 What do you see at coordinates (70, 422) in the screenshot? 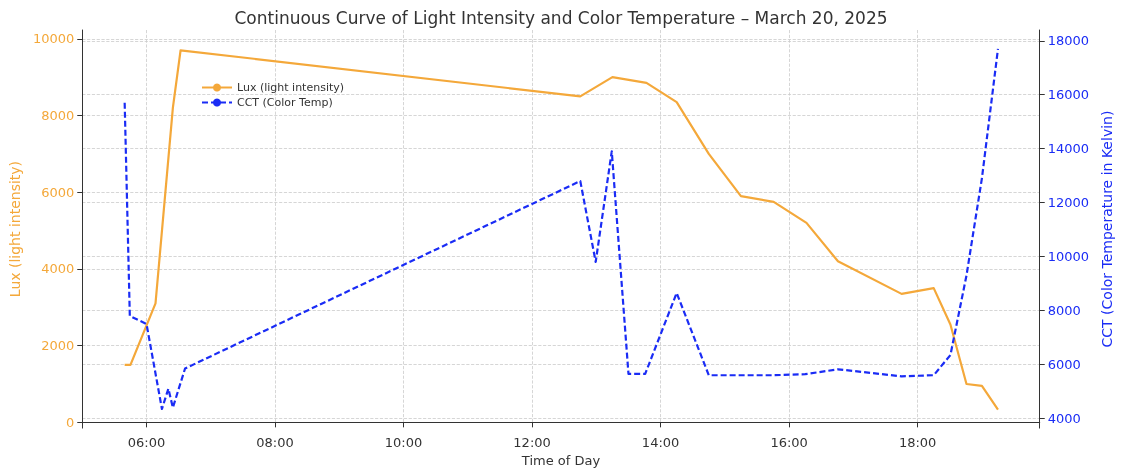
I see `y-tick-label: 0` at bounding box center [70, 422].